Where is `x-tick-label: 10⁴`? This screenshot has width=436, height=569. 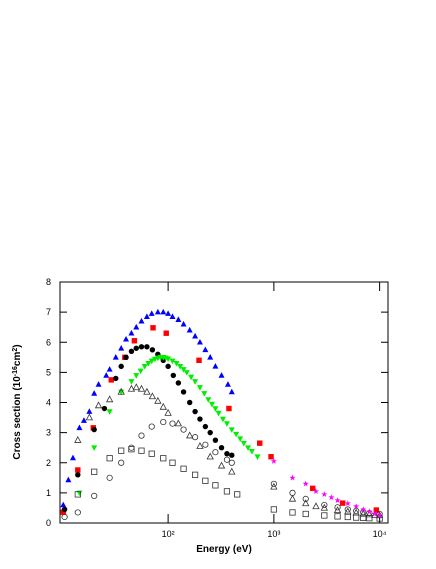 x-tick-label: 10⁴ is located at coordinates (380, 534).